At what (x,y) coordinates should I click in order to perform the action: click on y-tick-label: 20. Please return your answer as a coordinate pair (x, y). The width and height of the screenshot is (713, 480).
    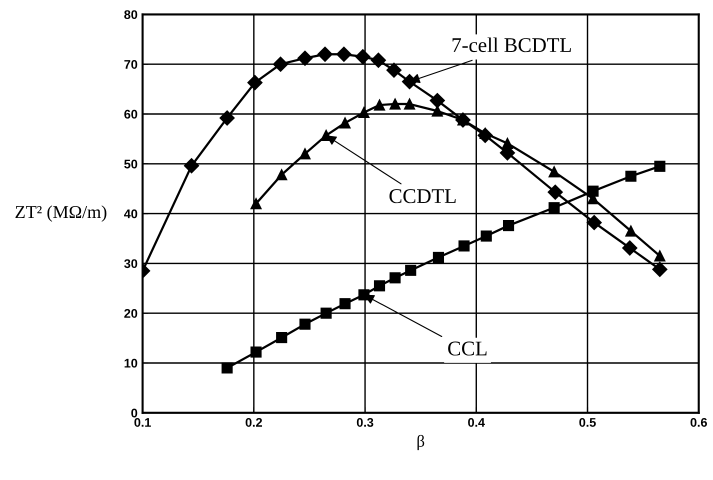
    Looking at the image, I should click on (131, 313).